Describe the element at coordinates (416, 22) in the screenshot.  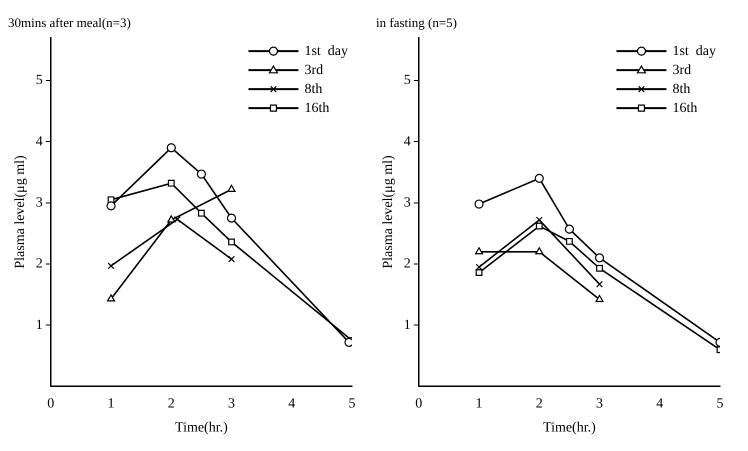
I see `chart-title: in fasting (n=5)` at that location.